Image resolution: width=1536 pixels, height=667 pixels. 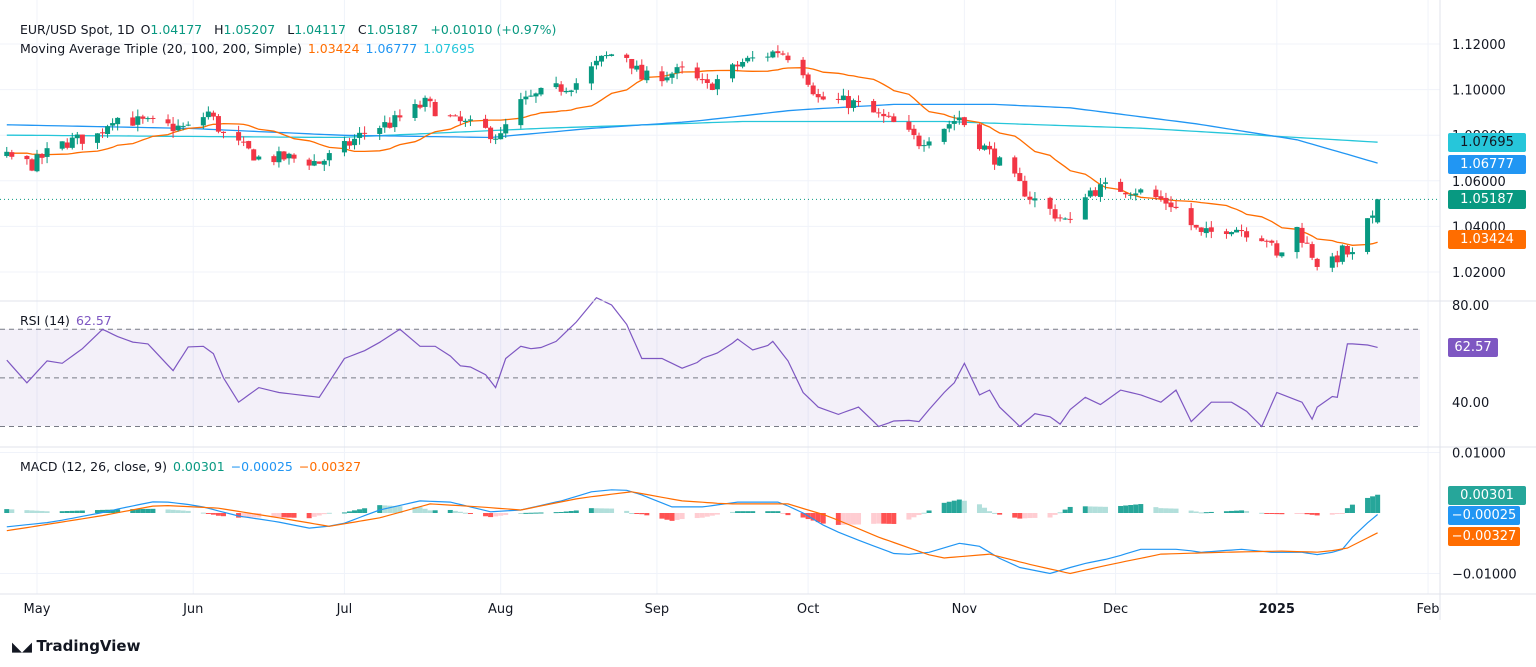 What do you see at coordinates (219, 29) in the screenshot?
I see `high-label: H` at bounding box center [219, 29].